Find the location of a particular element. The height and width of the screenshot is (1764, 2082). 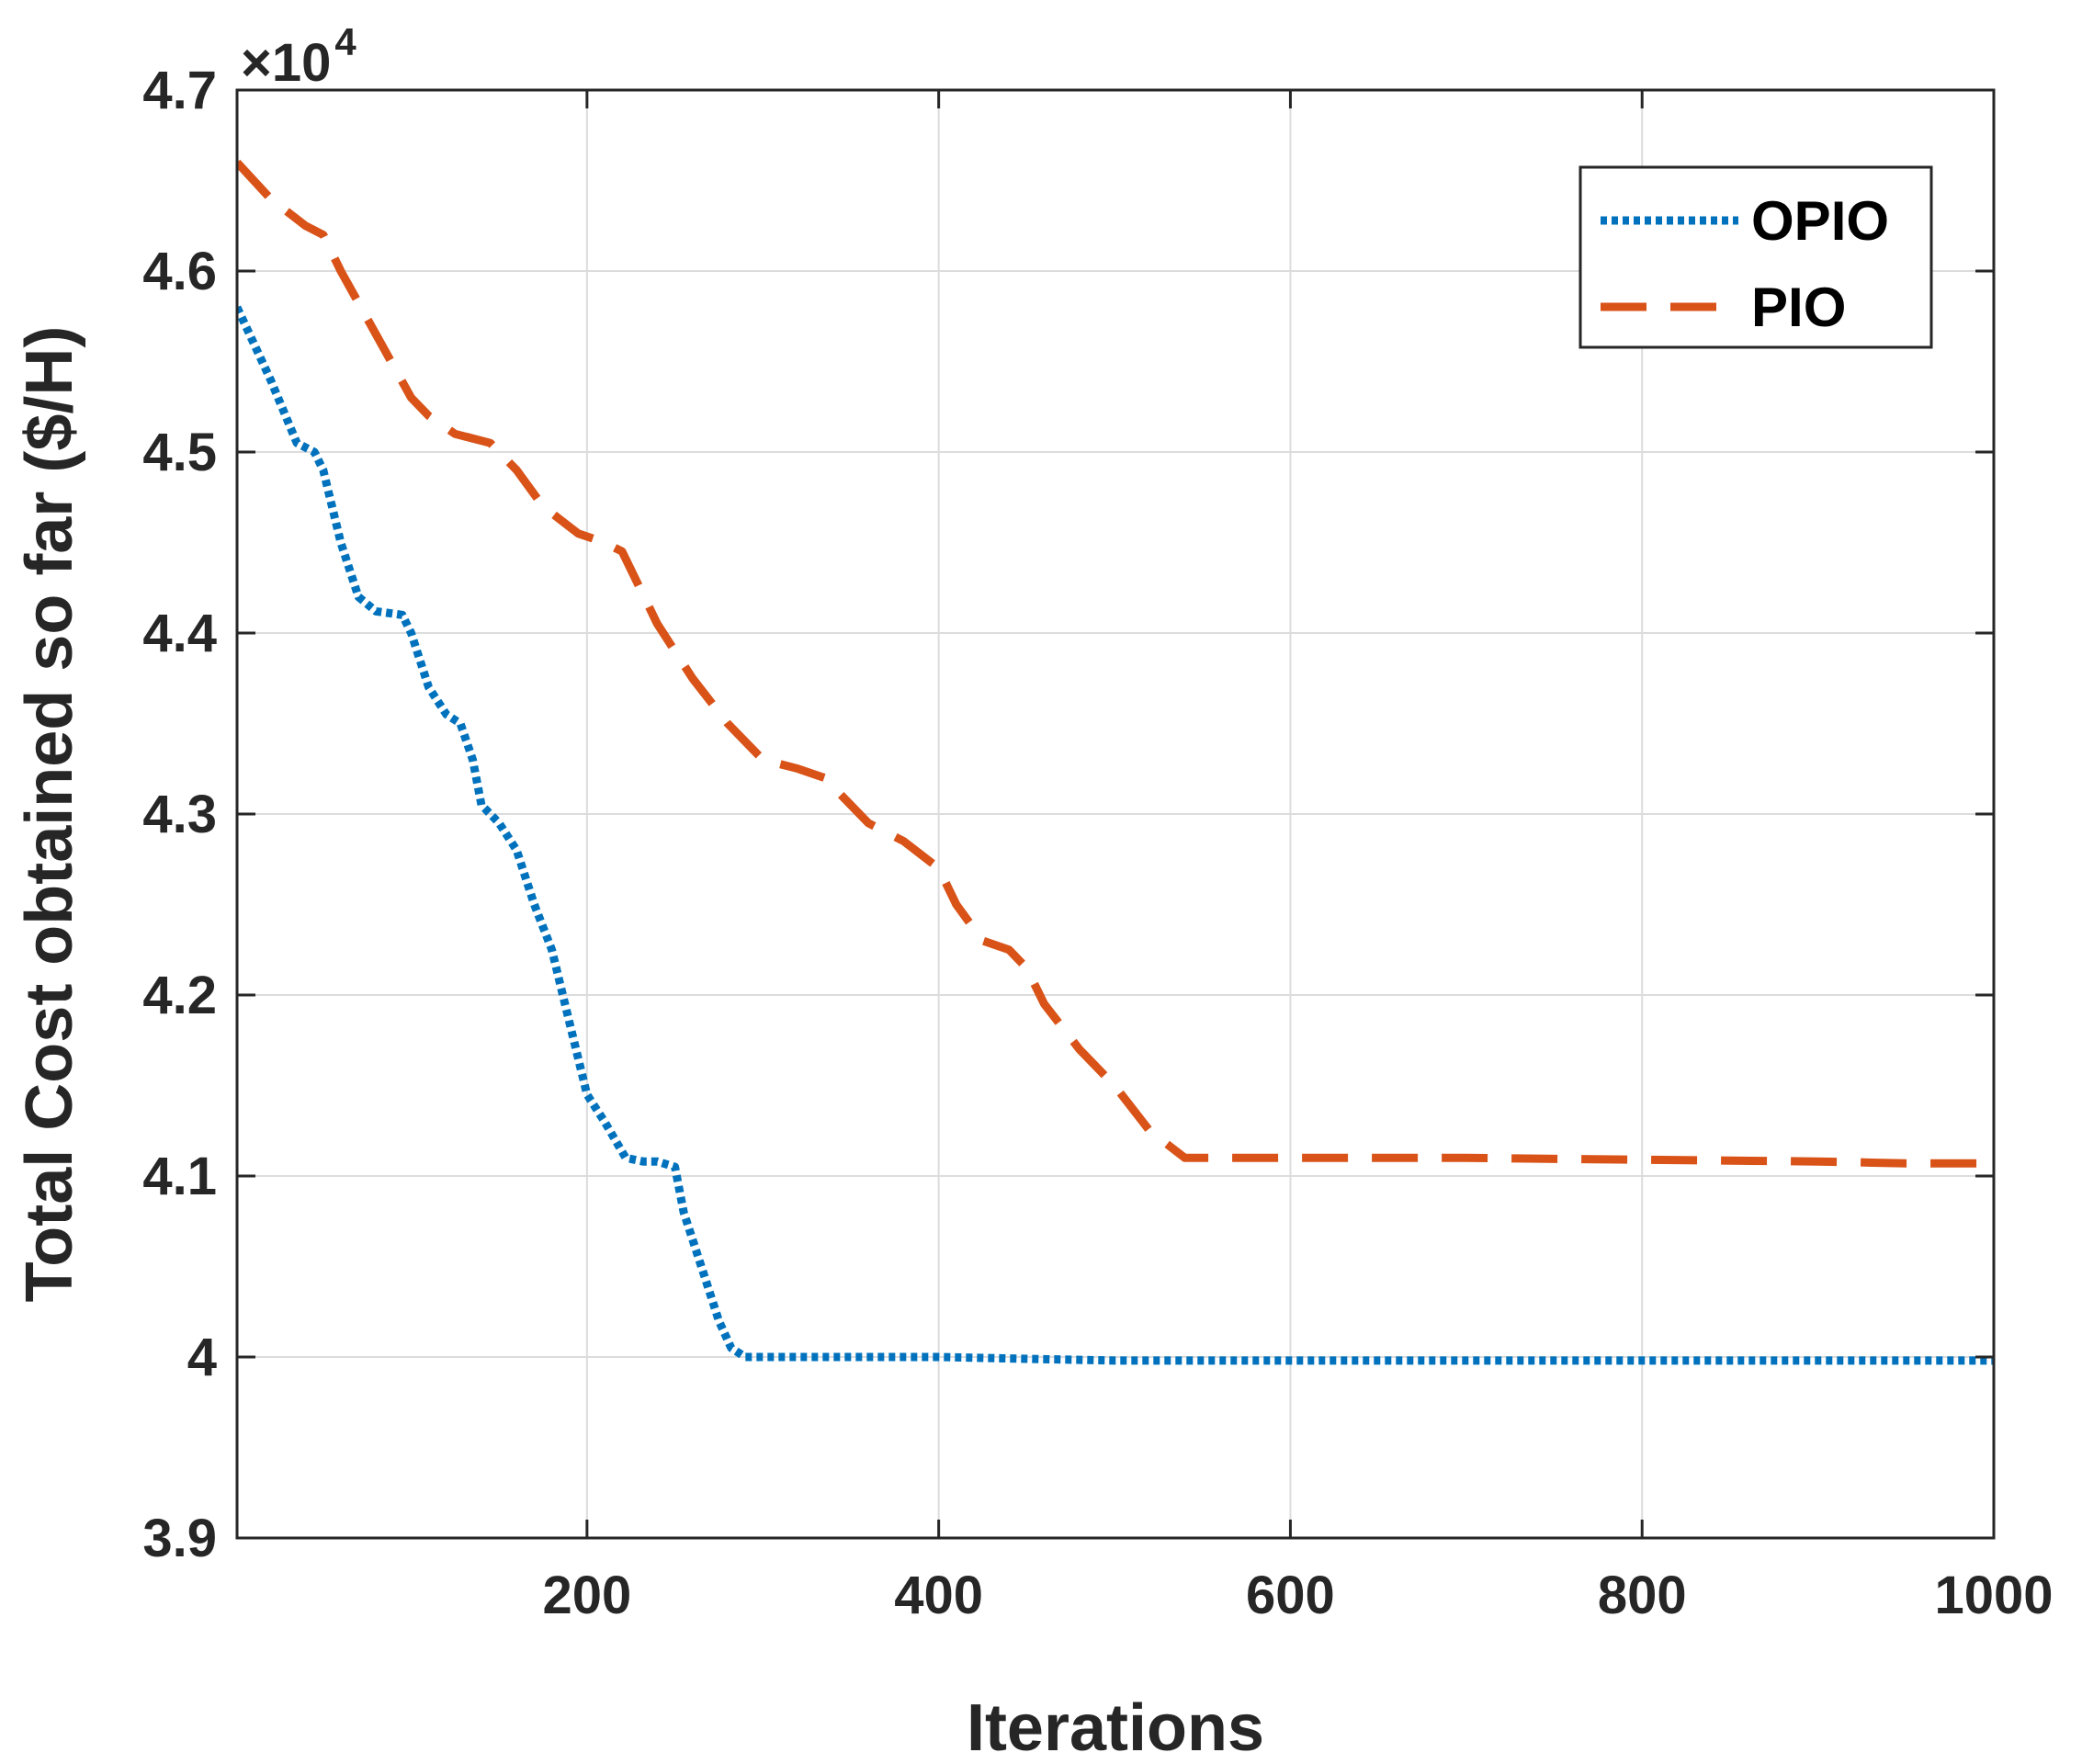

x-axis-label: Iterations is located at coordinates (1115, 1727).